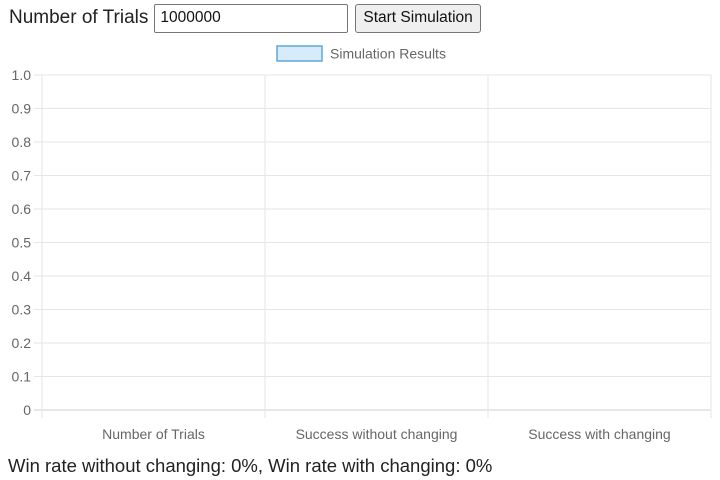 The width and height of the screenshot is (720, 480). Describe the element at coordinates (22, 377) in the screenshot. I see `y-tick-label: 0.1` at that location.